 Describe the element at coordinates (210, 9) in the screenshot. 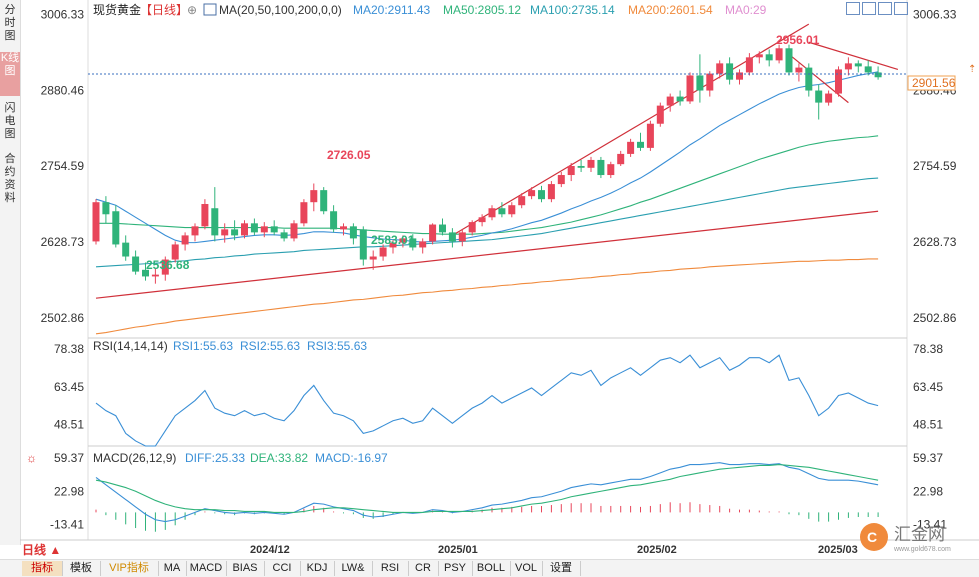

I see `ma-config-icon` at that location.